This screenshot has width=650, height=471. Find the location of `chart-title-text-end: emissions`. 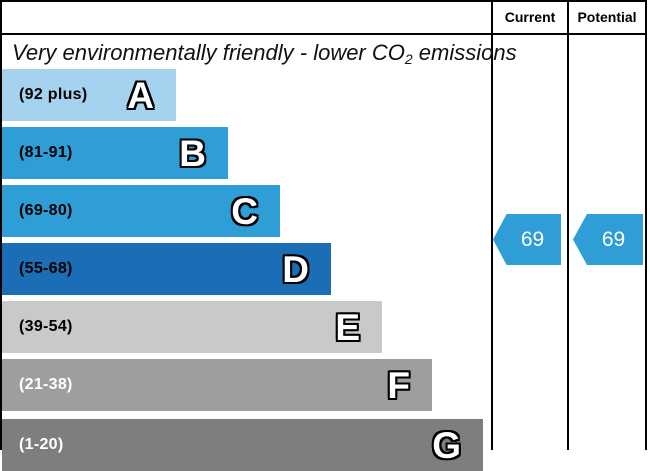

chart-title-text-end: emissions is located at coordinates (464, 52).